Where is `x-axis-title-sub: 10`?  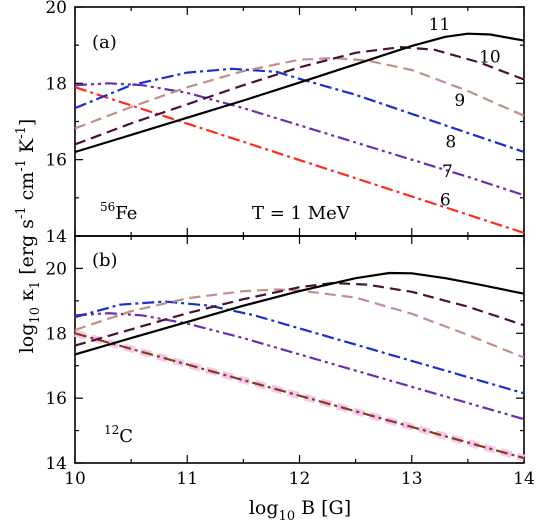 x-axis-title-sub: 10 is located at coordinates (287, 516).